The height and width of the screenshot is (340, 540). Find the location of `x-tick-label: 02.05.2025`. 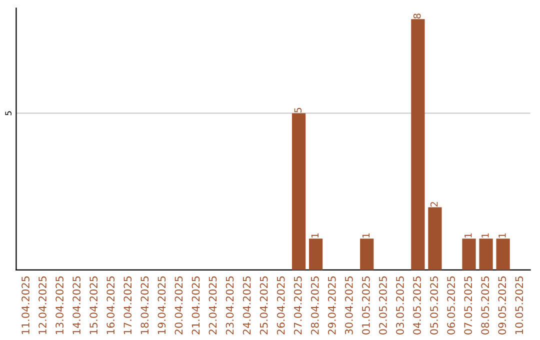

x-tick-label: 02.05.2025 is located at coordinates (383, 305).